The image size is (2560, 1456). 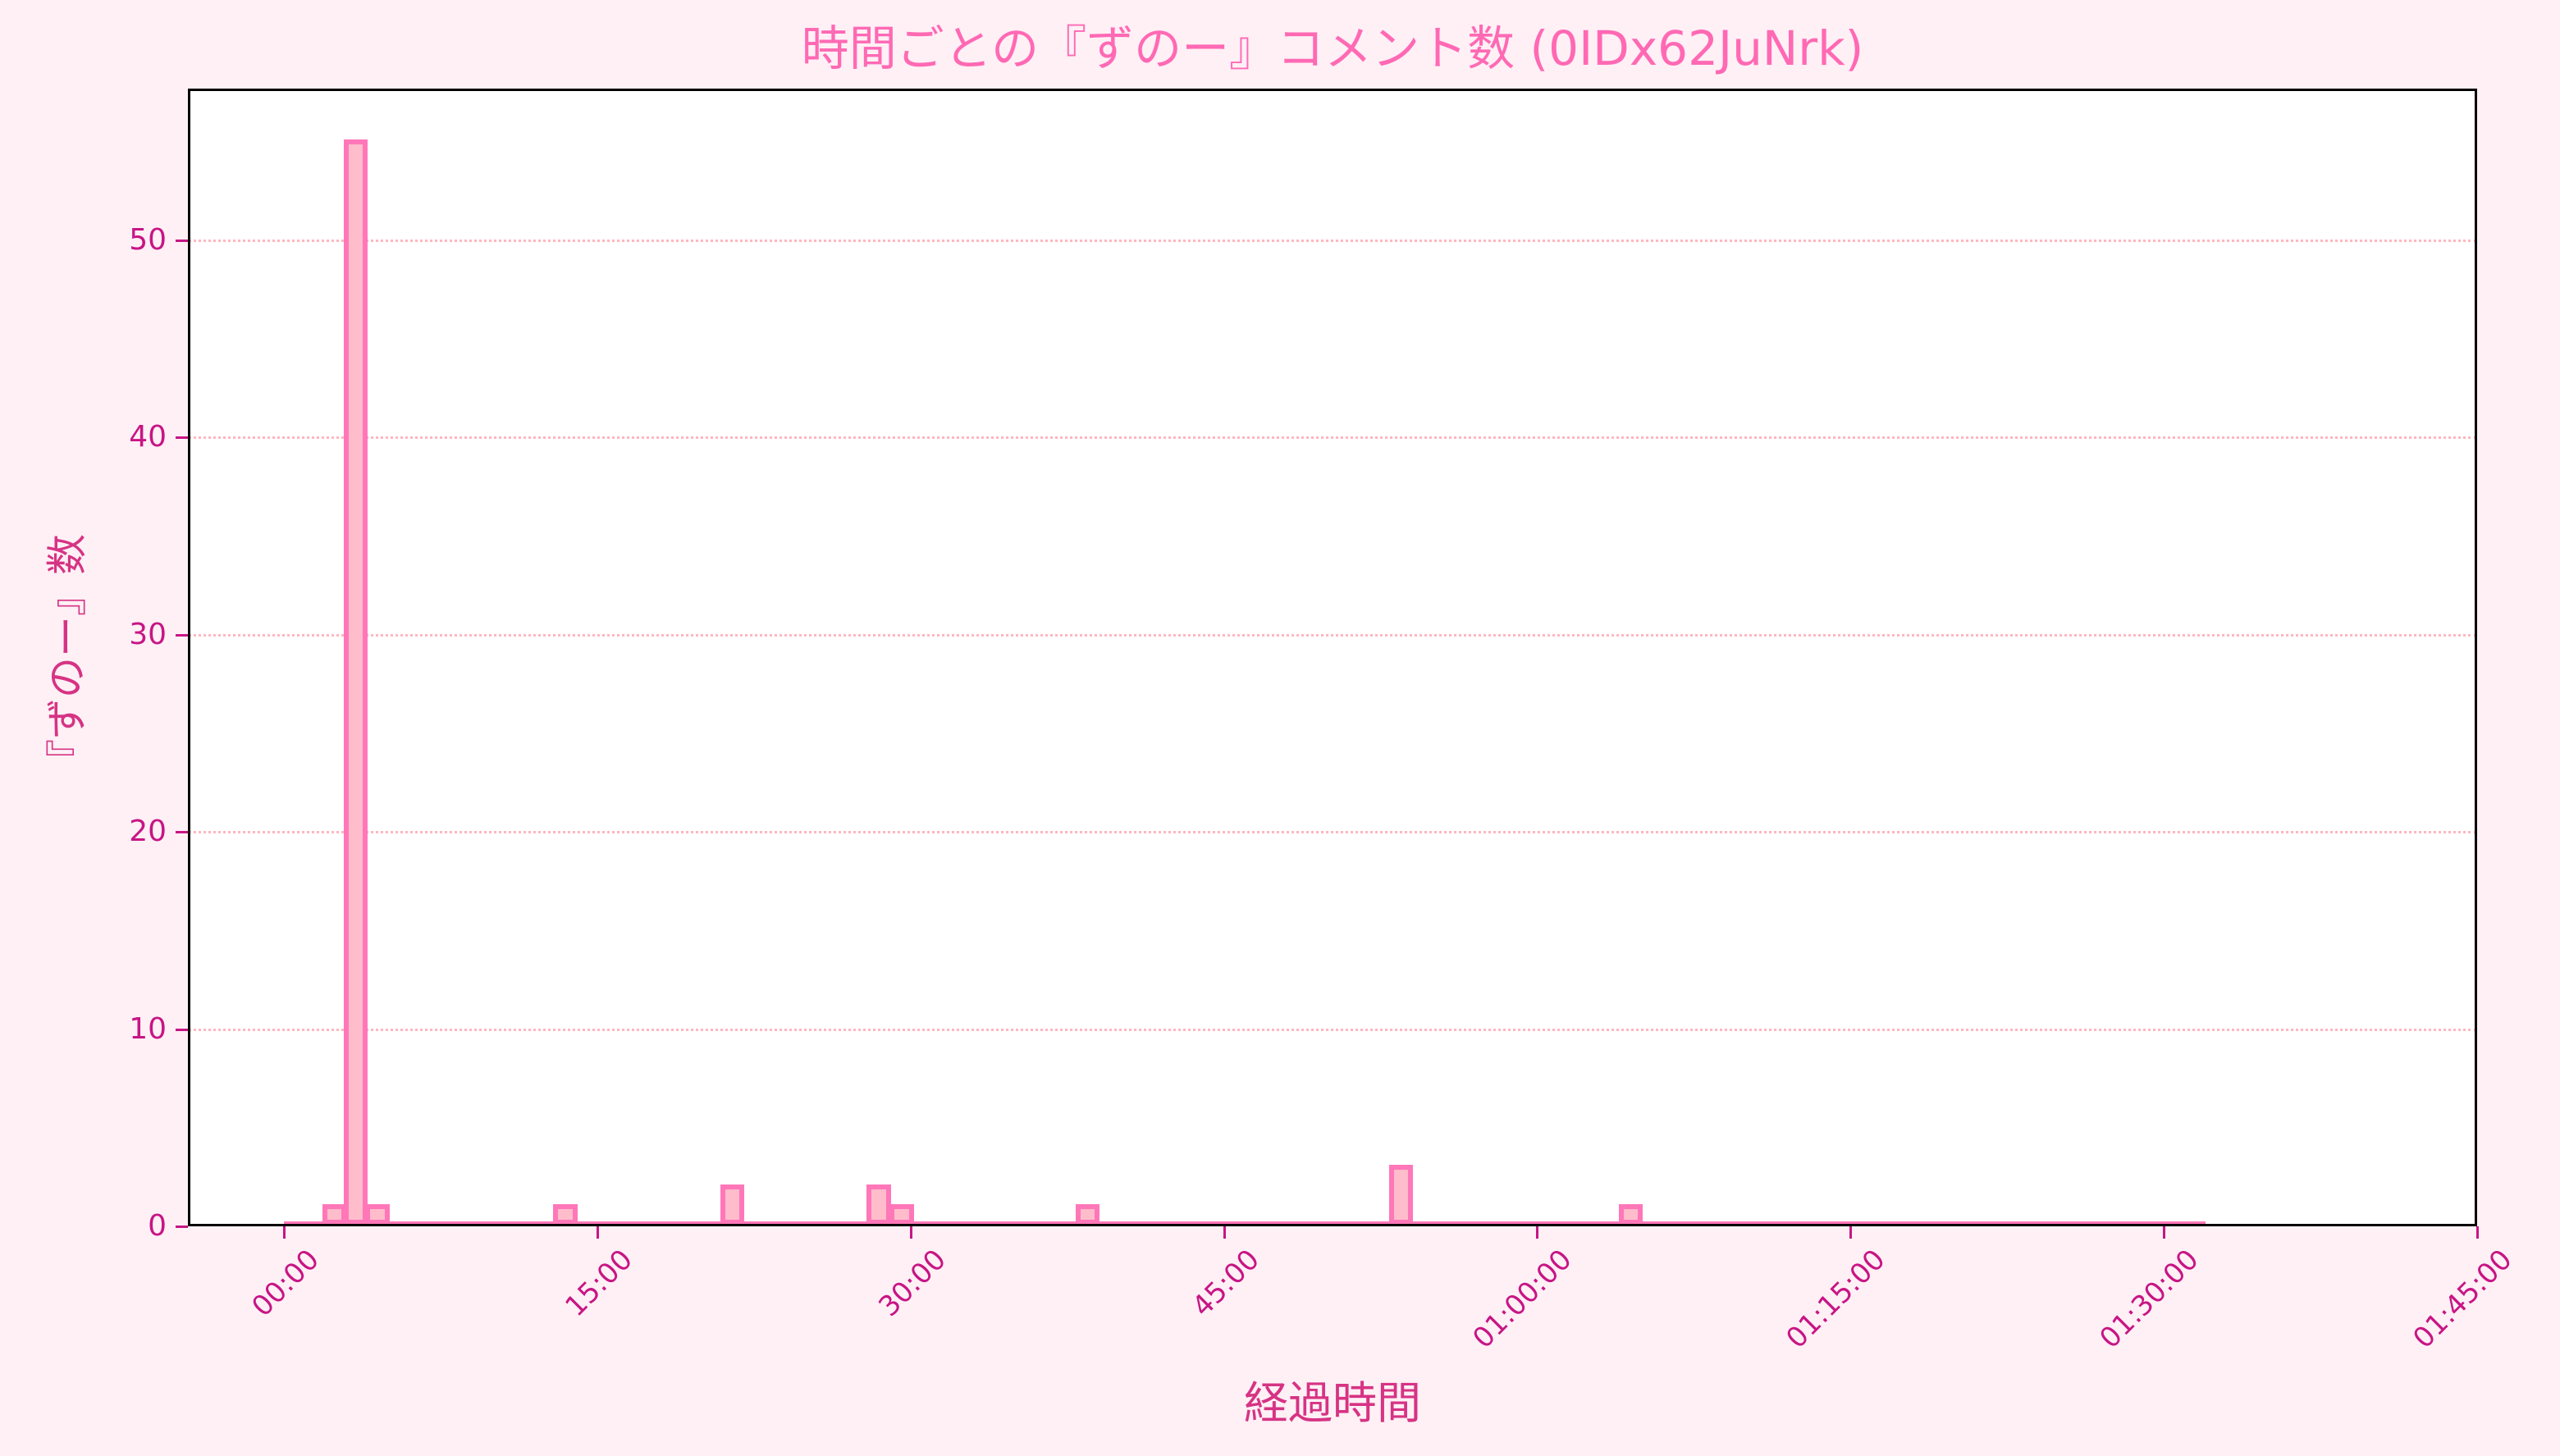 What do you see at coordinates (1245, 1223) in the screenshot?
I see `histogram-baseline` at bounding box center [1245, 1223].